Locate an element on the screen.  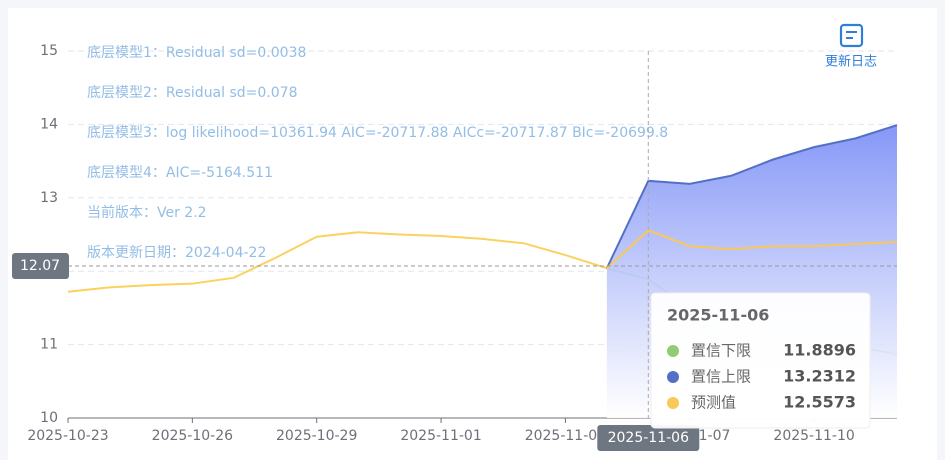
tooltip-box is located at coordinates (760, 360).